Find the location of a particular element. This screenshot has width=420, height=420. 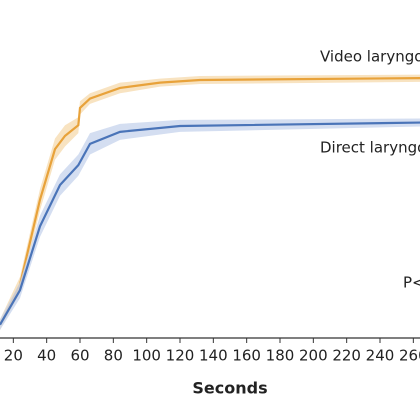

x-tick-label: 120 is located at coordinates (180, 356).